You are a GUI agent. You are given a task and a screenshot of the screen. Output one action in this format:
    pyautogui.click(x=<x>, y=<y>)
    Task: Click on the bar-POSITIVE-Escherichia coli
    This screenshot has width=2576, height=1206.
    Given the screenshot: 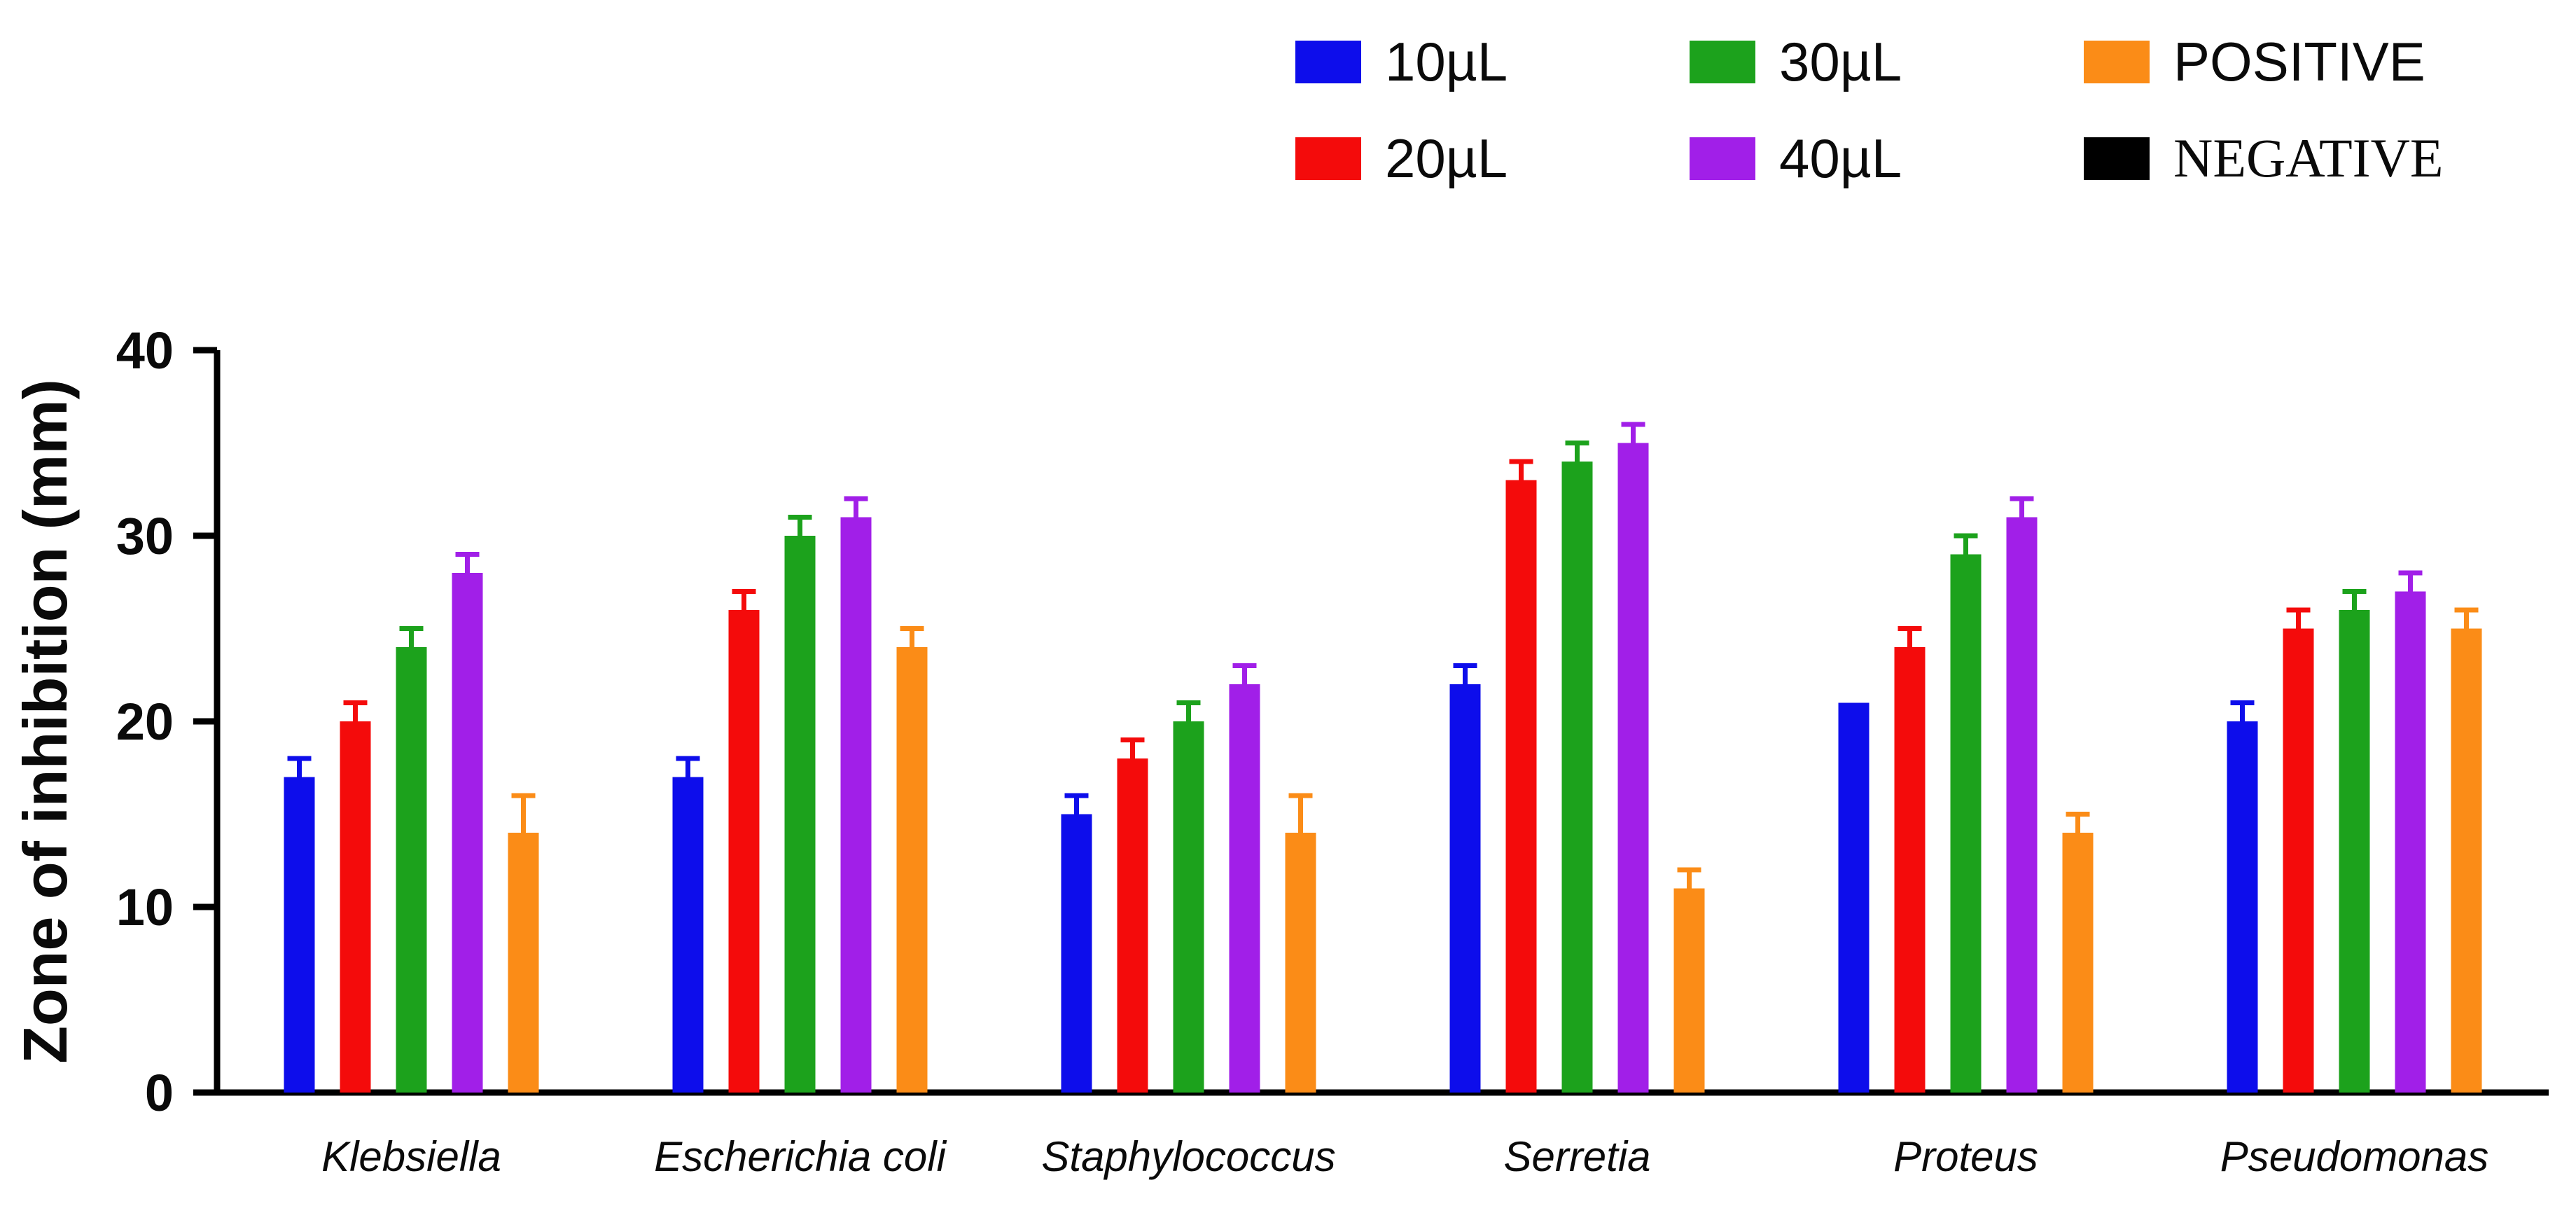 What is the action you would take?
    pyautogui.click(x=912, y=870)
    